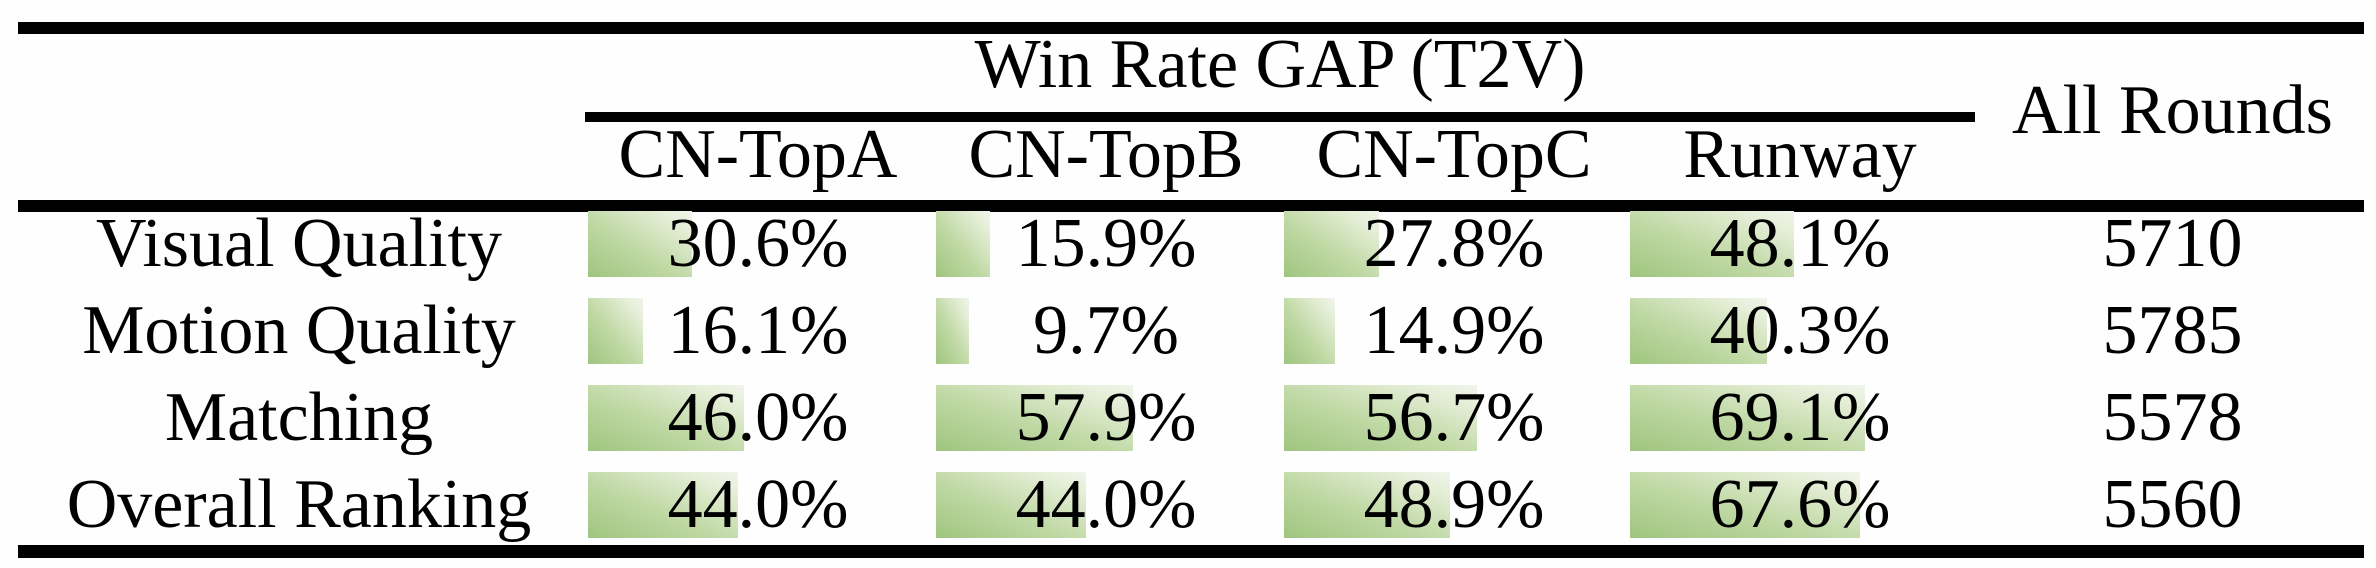 The width and height of the screenshot is (2376, 568). I want to click on cell-value: 46.0%, so click(758, 417).